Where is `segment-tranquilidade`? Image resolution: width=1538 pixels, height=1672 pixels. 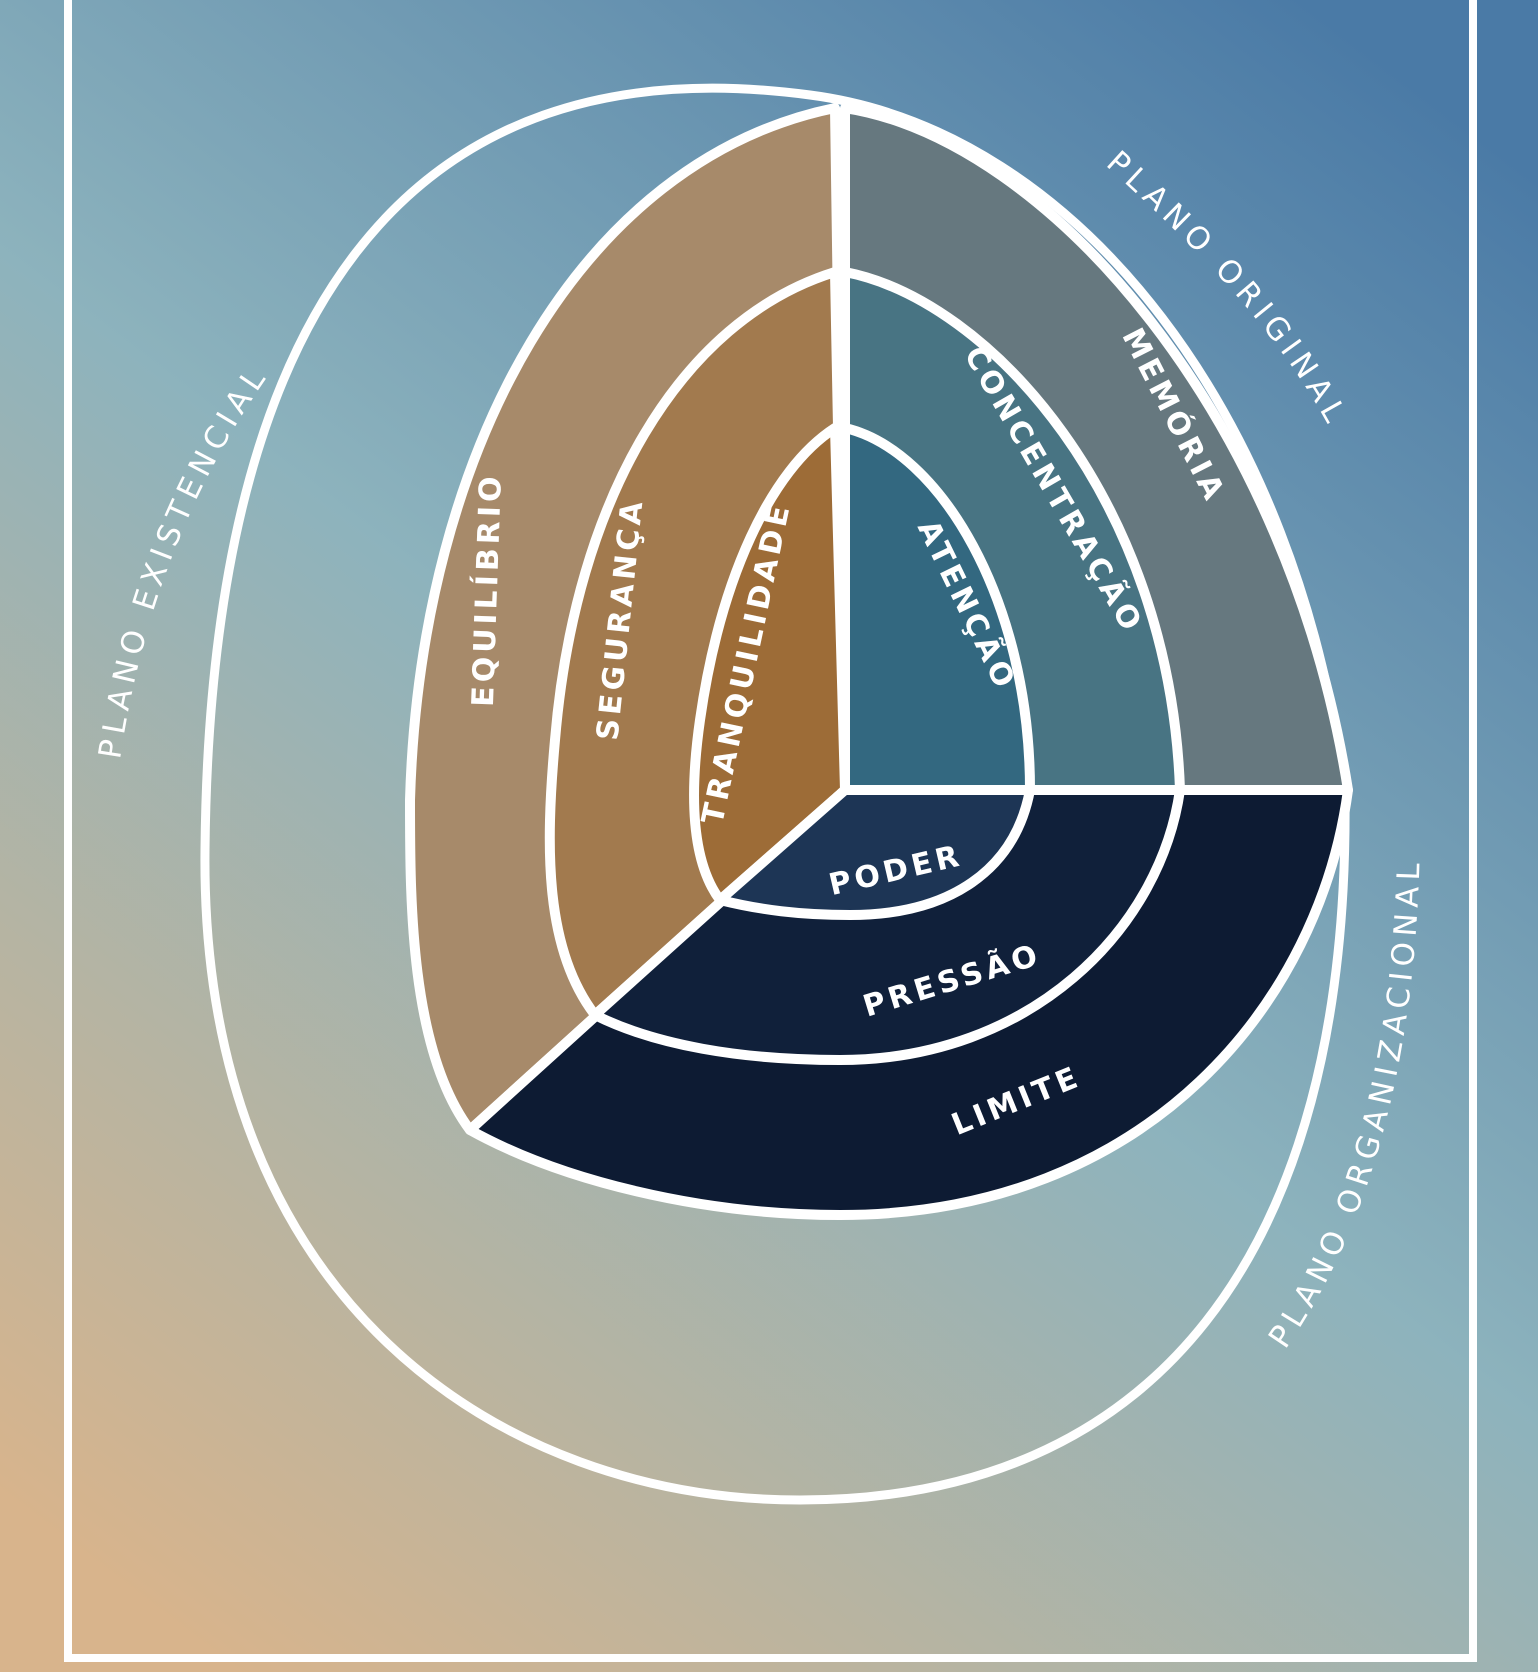
segment-tranquilidade is located at coordinates (769, 664).